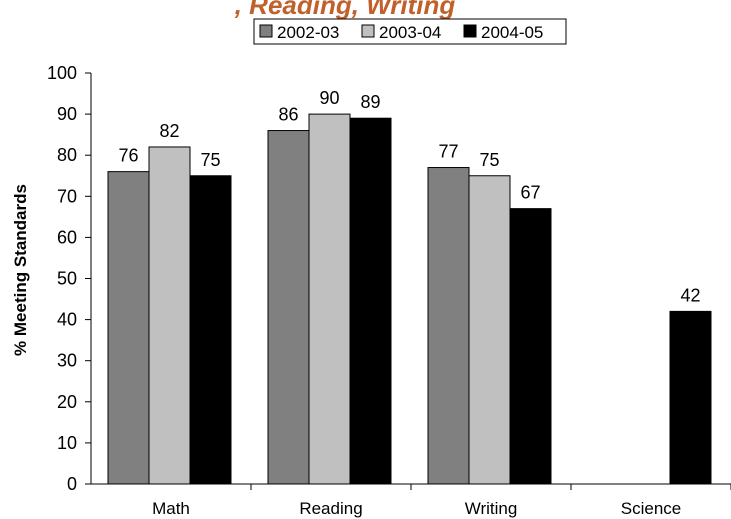 The width and height of the screenshot is (731, 519). I want to click on y-tick-label: 100, so click(62, 73).